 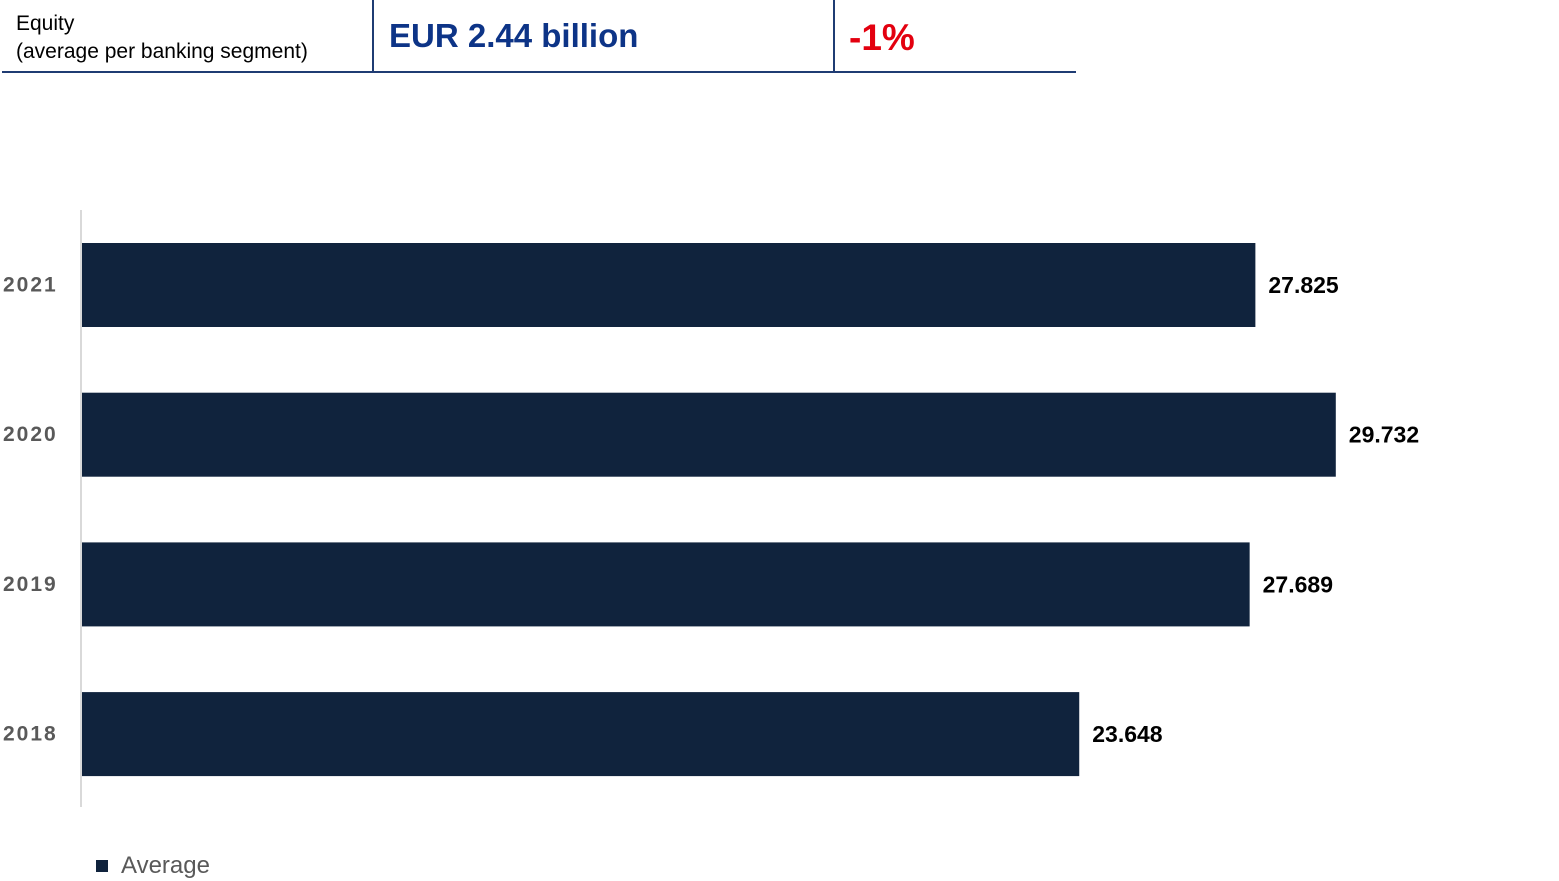 I want to click on chart-legend: Average, so click(x=153, y=866).